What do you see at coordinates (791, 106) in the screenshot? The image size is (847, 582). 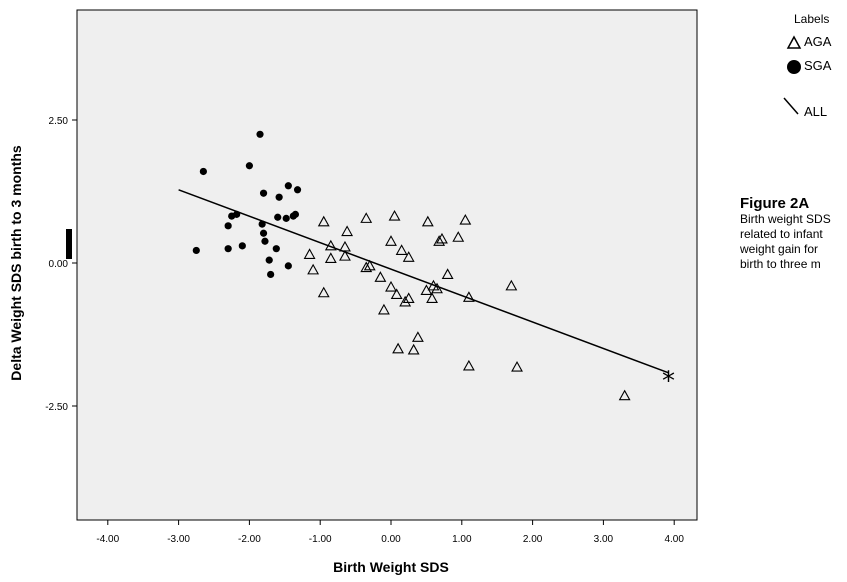 I see `fit-line-icon` at bounding box center [791, 106].